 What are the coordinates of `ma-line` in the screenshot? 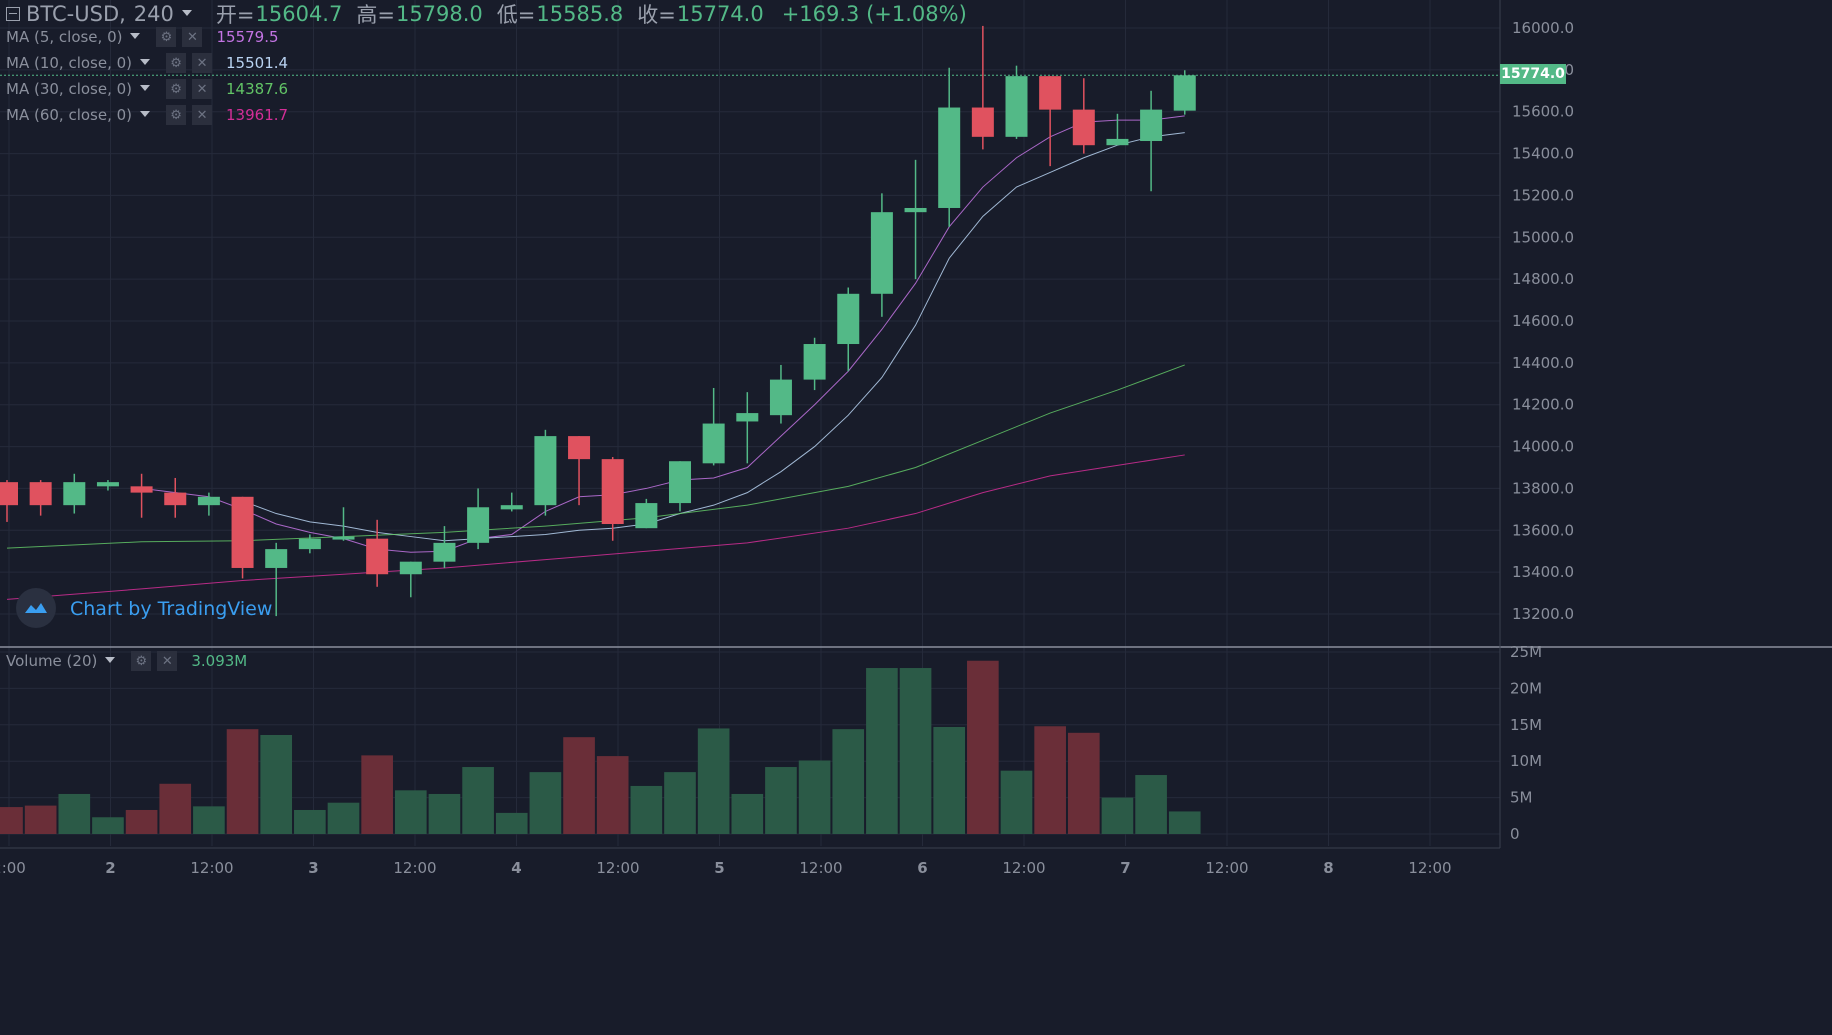 It's located at (595, 456).